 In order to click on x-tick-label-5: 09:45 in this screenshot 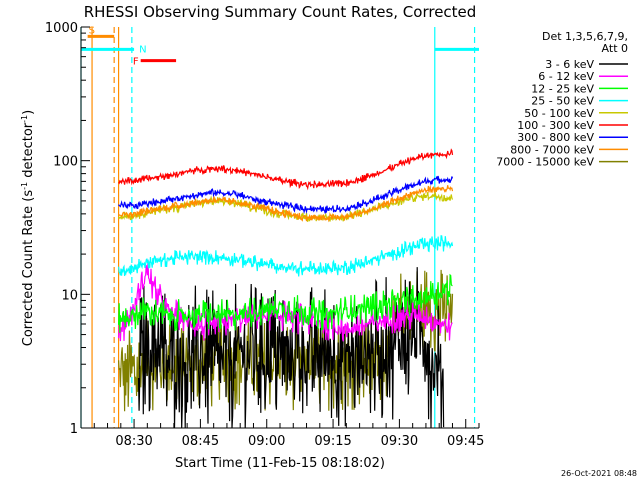, I will do `click(465, 441)`.